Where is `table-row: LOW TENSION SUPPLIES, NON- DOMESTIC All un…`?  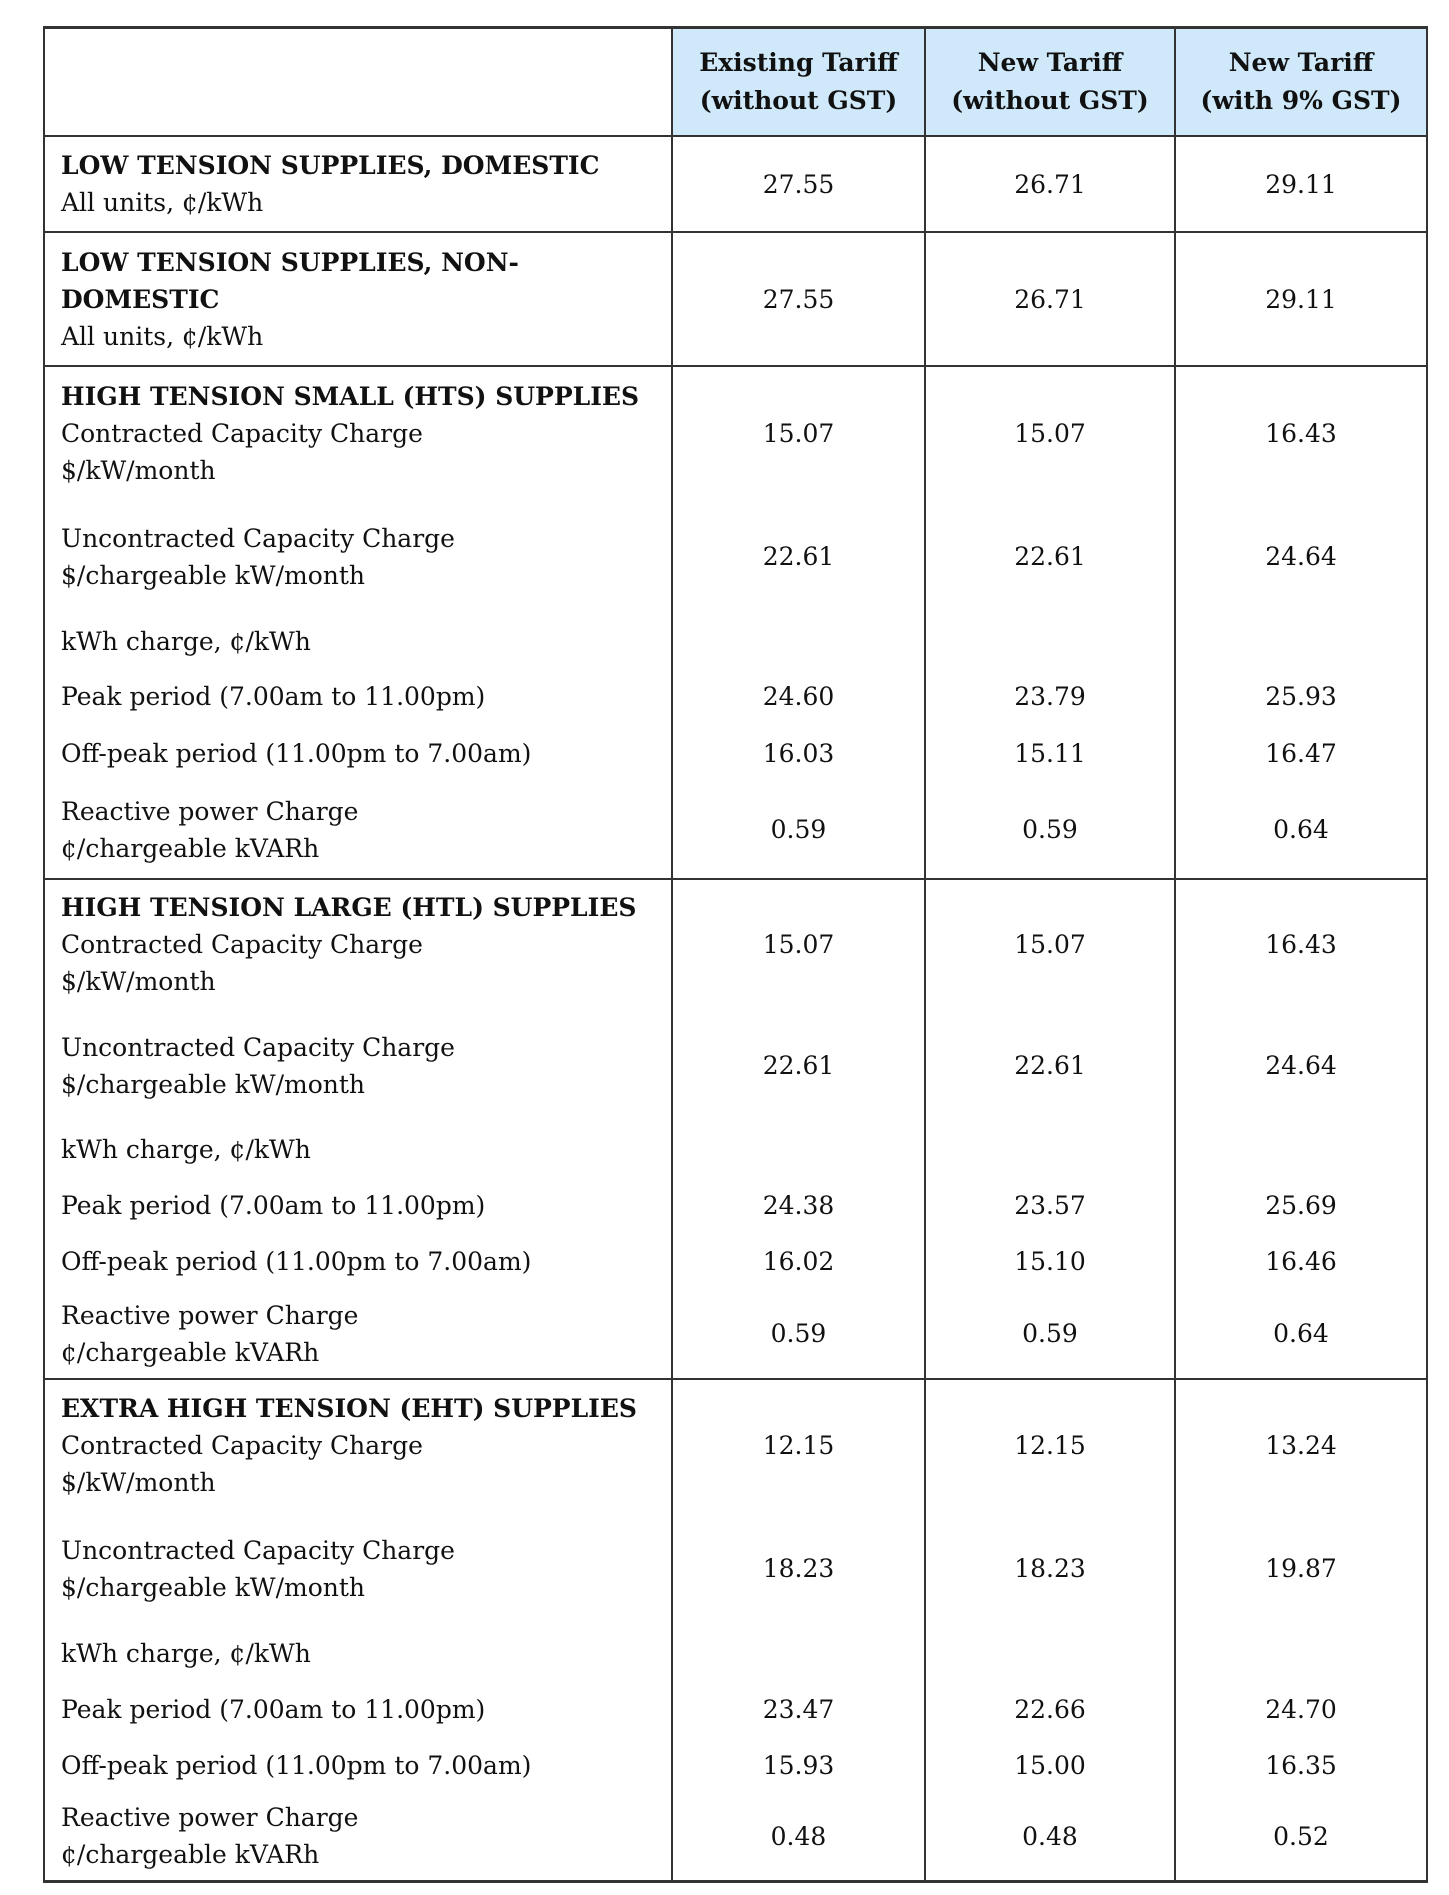 table-row: LOW TENSION SUPPLIES, NON- DOMESTIC All un… is located at coordinates (735, 298).